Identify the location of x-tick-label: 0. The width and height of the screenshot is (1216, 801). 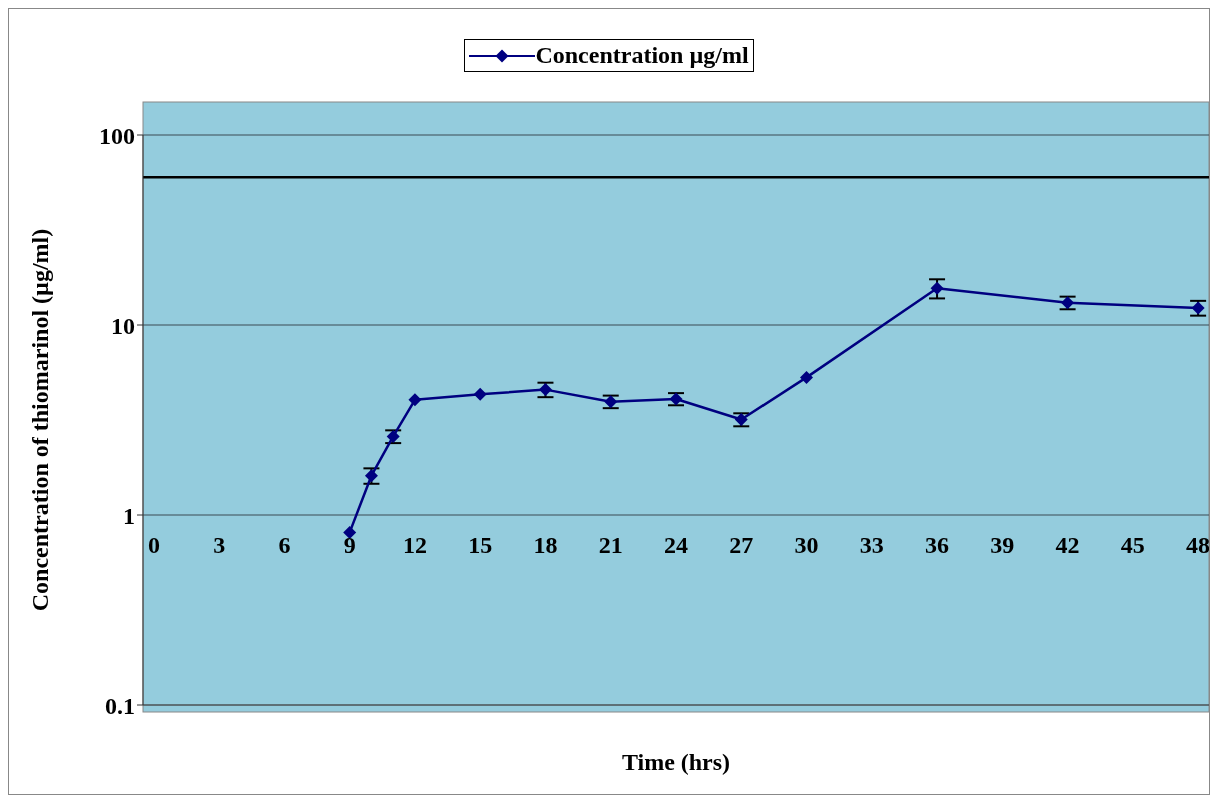
(153, 545).